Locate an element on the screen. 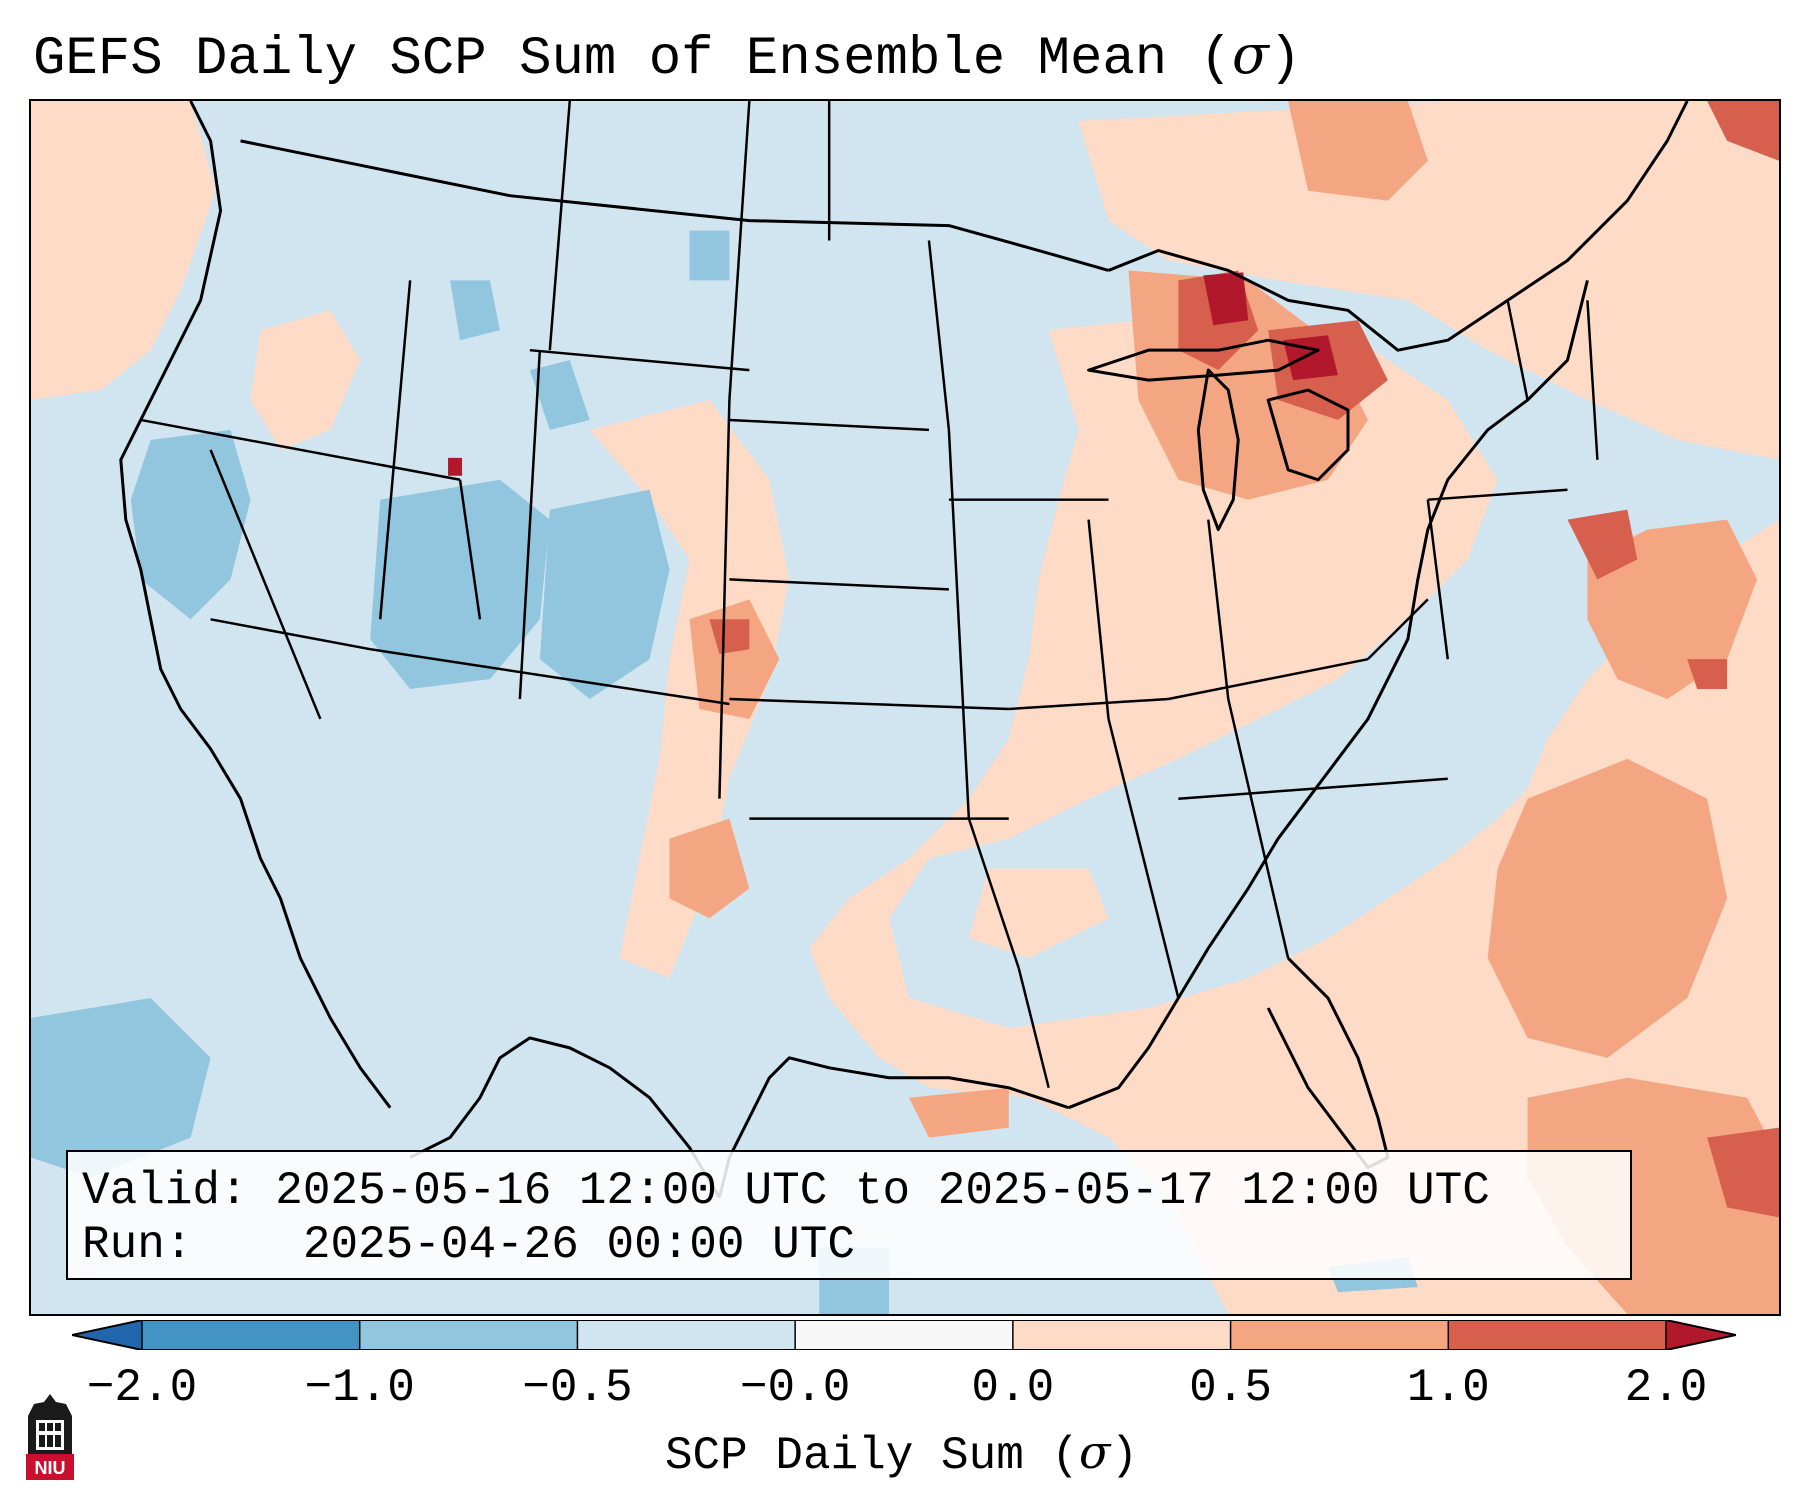  colorbar-label: SCP Daily Sum (σ) is located at coordinates (901, 1454).